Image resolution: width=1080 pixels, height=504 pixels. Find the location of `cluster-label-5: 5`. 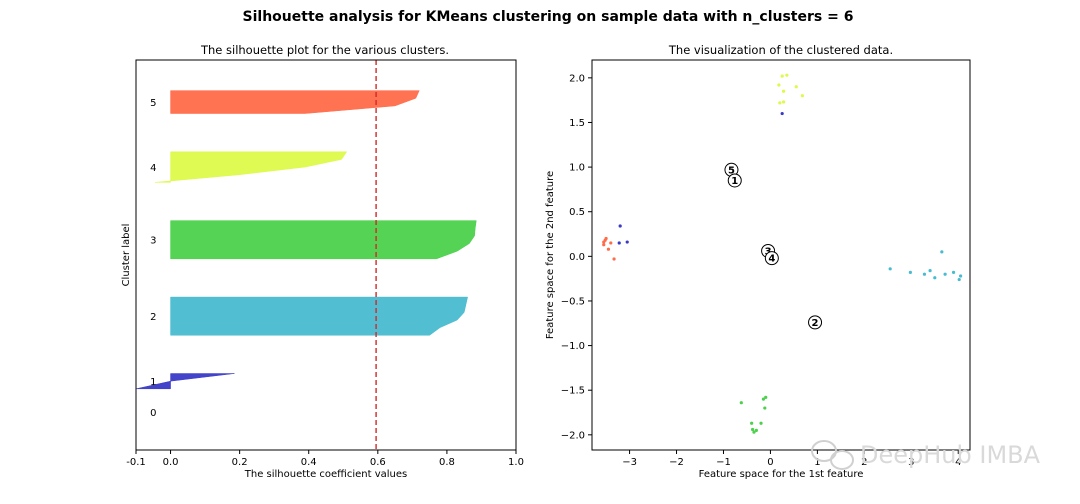

cluster-label-5: 5 is located at coordinates (153, 103).